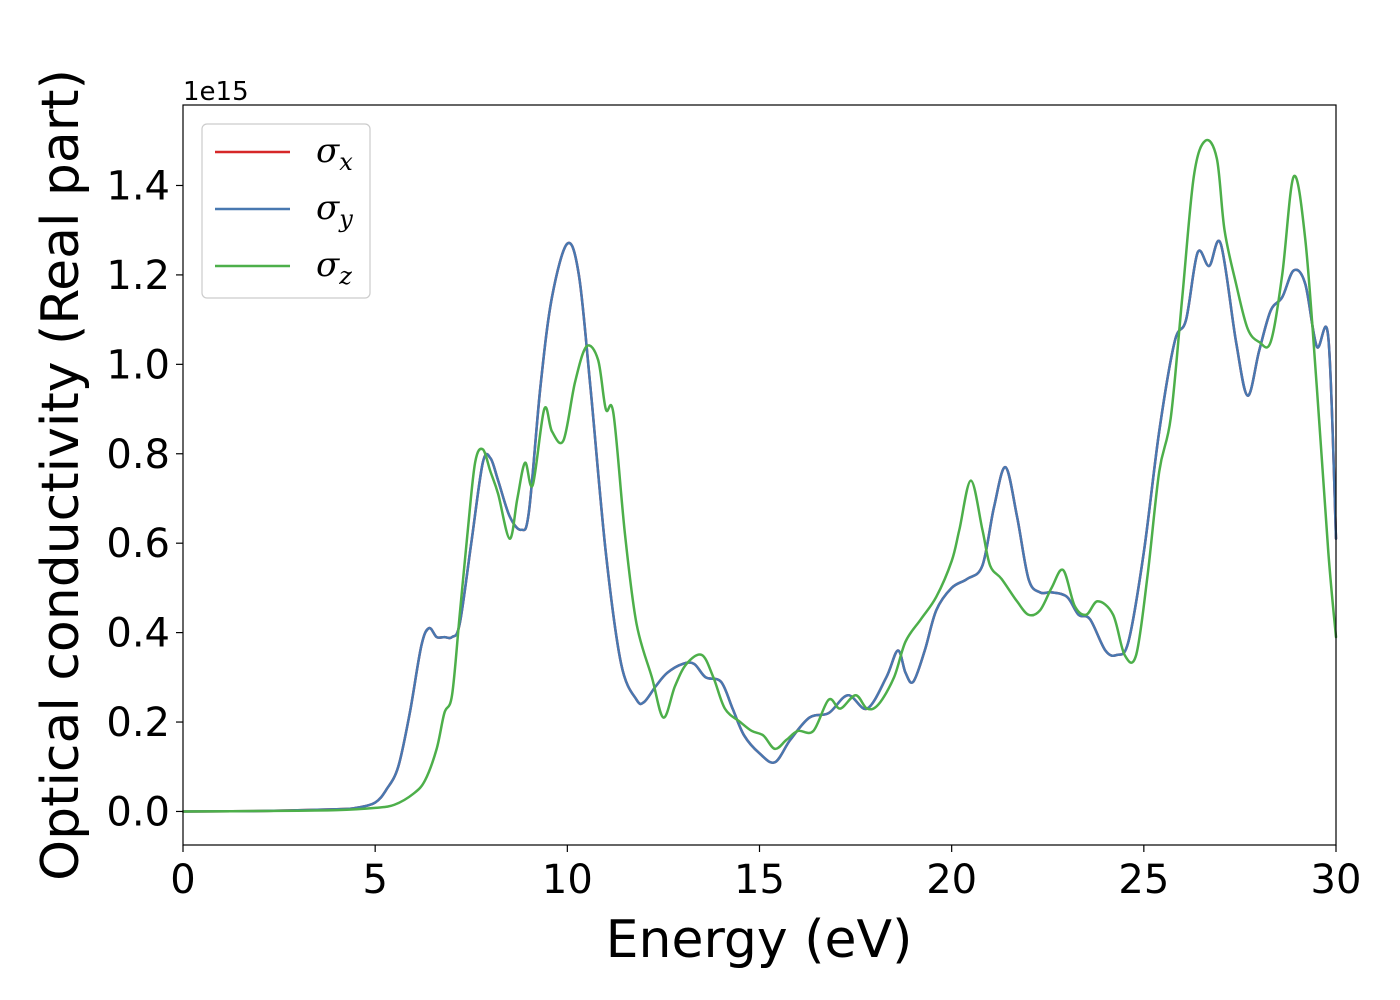 This screenshot has width=1400, height=1000. I want to click on x-axis-label: Energy (eV), so click(759, 940).